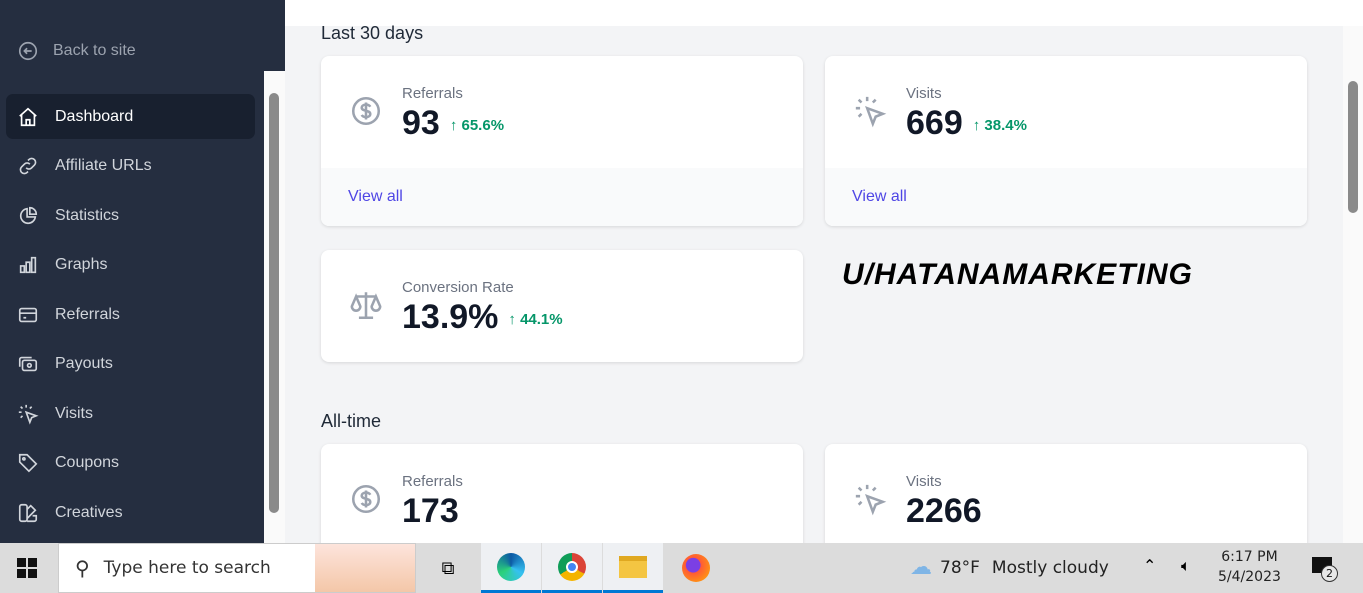 The image size is (1363, 593). What do you see at coordinates (572, 568) in the screenshot?
I see `chrome-browser-icon` at bounding box center [572, 568].